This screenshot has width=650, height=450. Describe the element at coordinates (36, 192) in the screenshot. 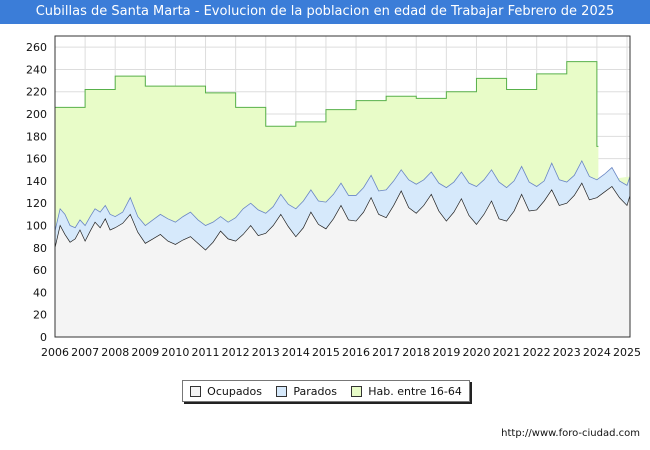

I see `y-axis-ticks: 0 20 40 60 80 100 120 140 160 180 200 220 240 260` at that location.